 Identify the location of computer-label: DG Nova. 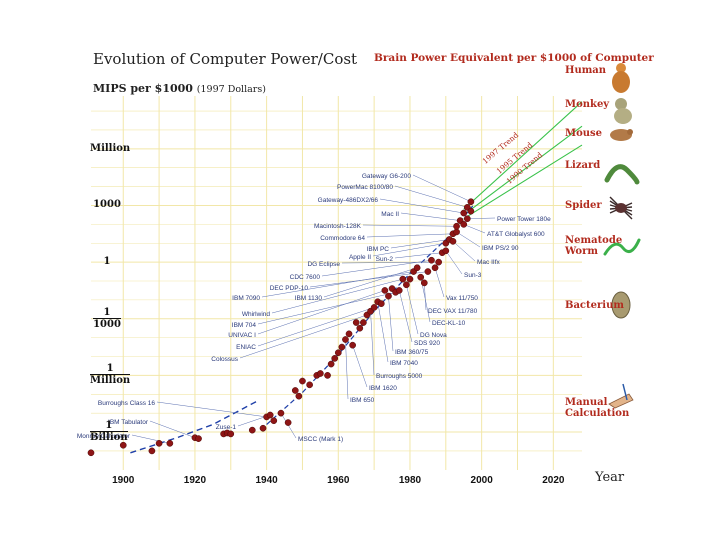
(433, 335).